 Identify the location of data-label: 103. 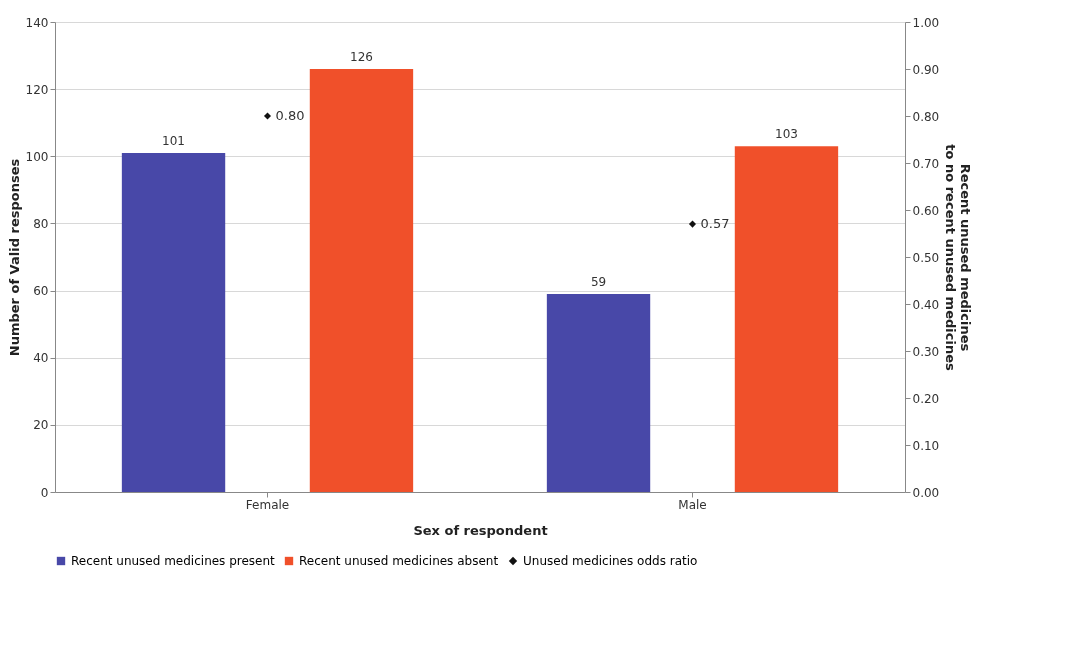
(786, 134).